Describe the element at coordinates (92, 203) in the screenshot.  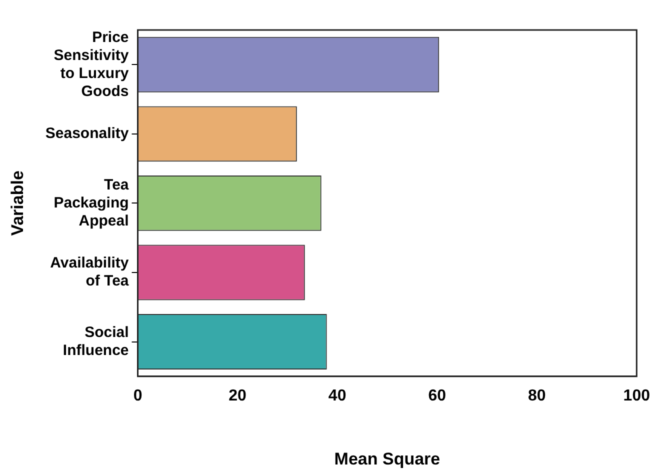
I see `y-tick-label: Tea Packaging Appeal` at that location.